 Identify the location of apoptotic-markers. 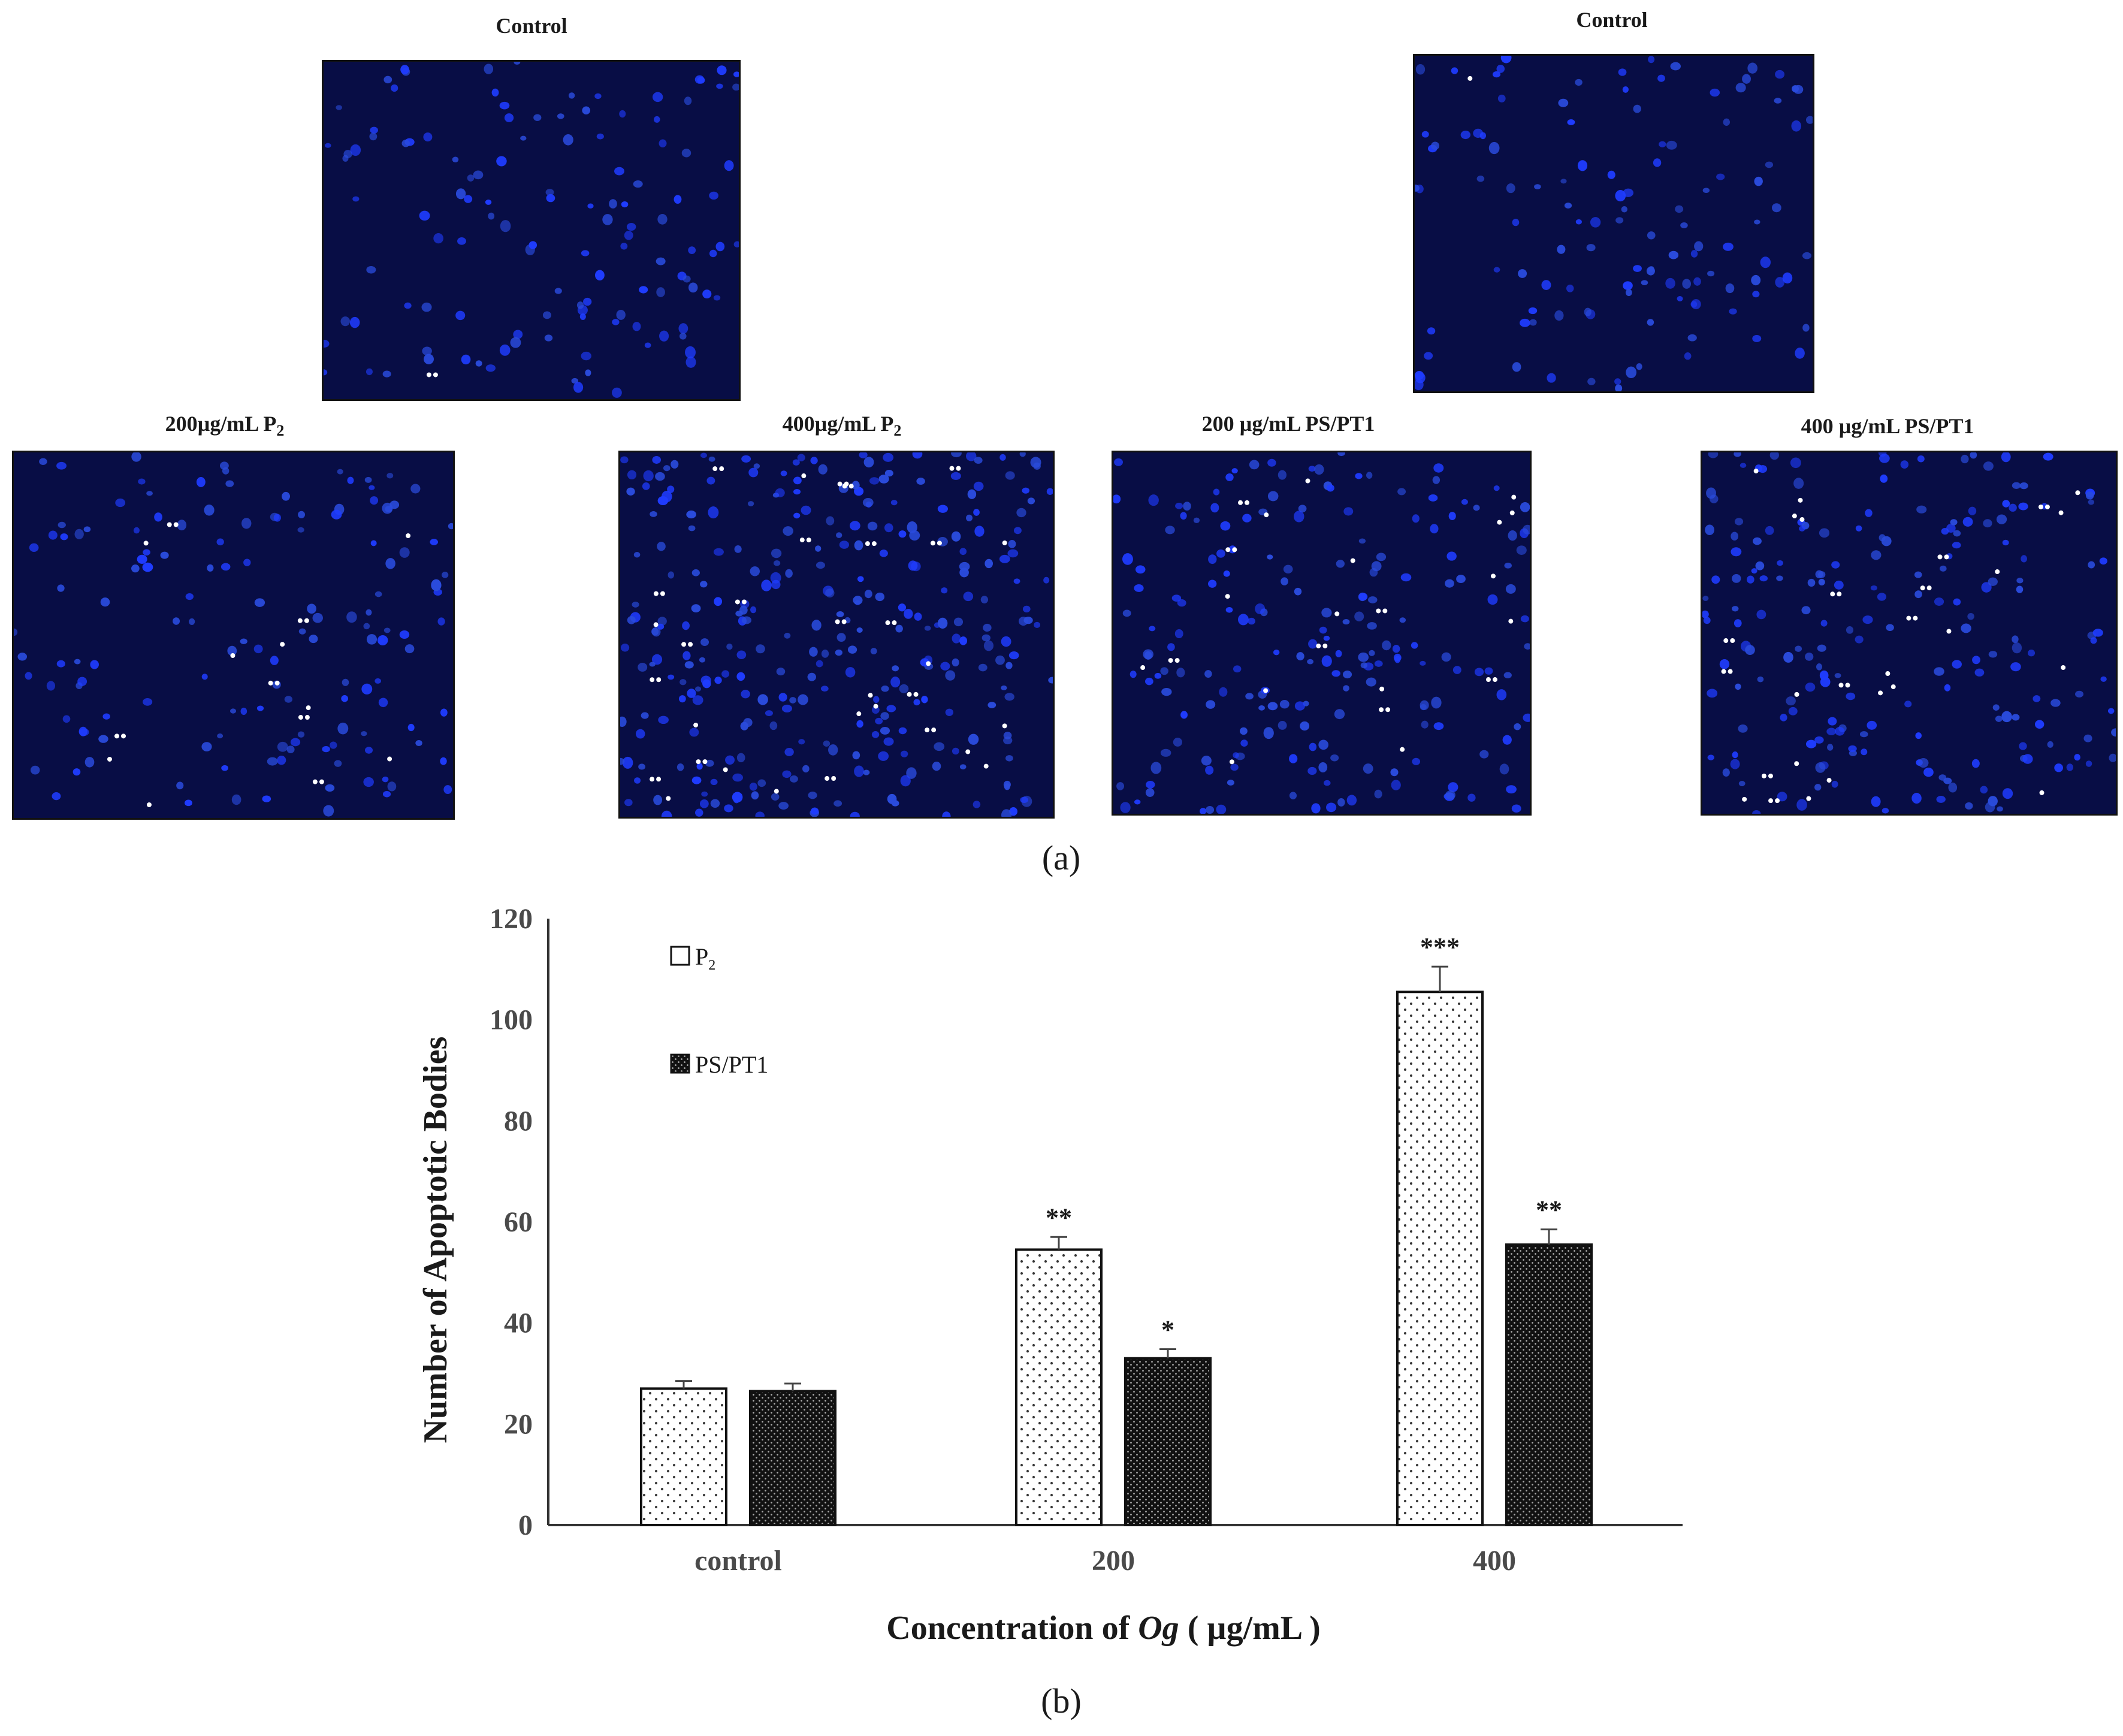
(259, 665).